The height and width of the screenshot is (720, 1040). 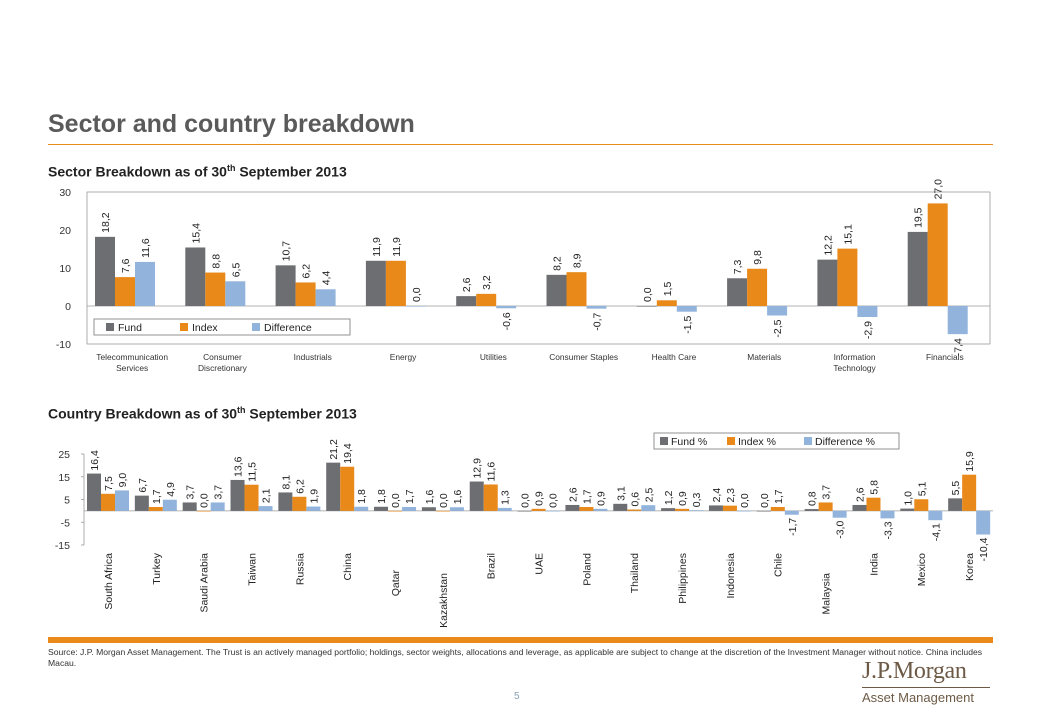 I want to click on bar-fund-industrials, so click(x=285, y=285).